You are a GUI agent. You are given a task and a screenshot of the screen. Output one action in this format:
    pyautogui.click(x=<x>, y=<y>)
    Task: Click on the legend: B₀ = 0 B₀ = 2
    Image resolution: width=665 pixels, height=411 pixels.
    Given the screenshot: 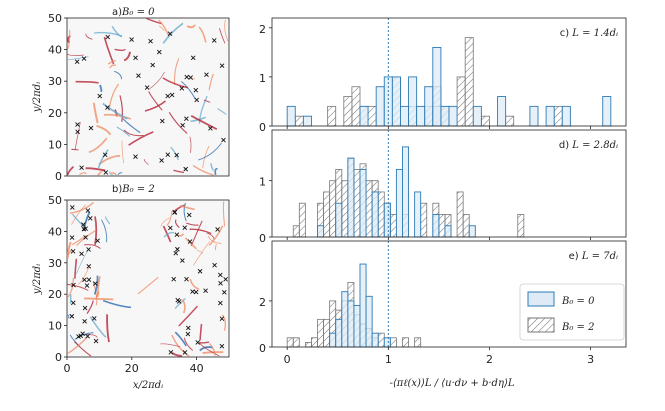 What is the action you would take?
    pyautogui.click(x=572, y=312)
    